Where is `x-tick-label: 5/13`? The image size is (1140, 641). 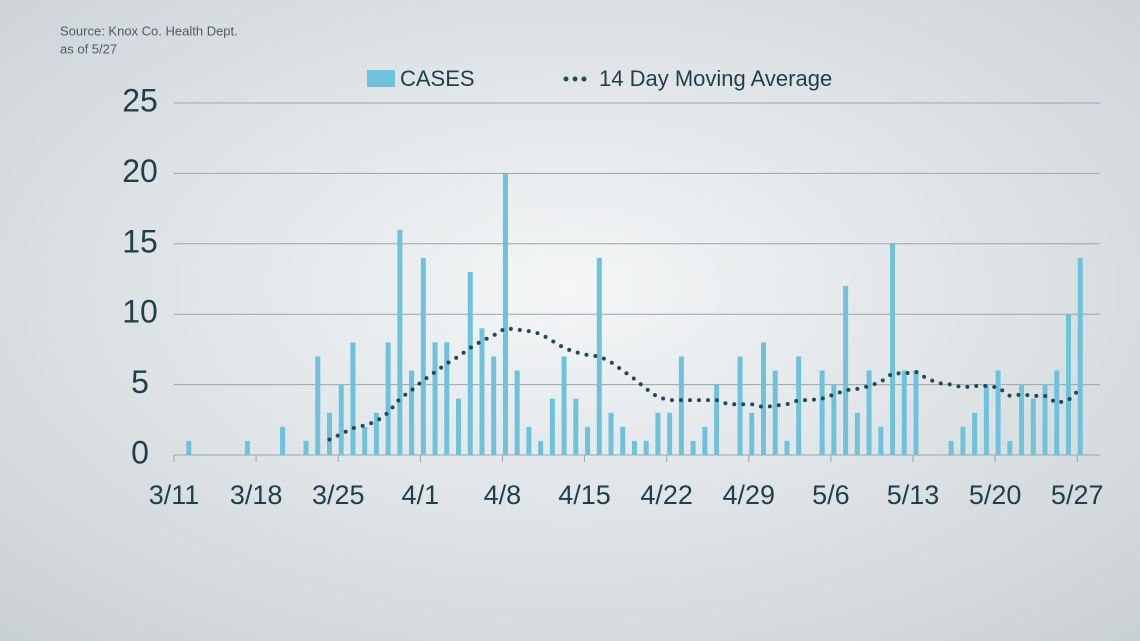 x-tick-label: 5/13 is located at coordinates (913, 495).